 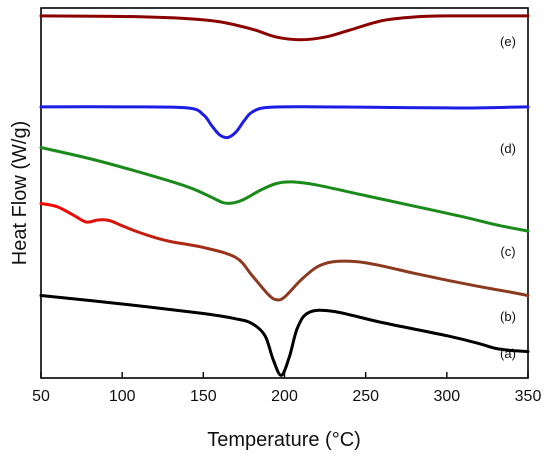 What do you see at coordinates (508, 316) in the screenshot?
I see `curve-label-b: (b)` at bounding box center [508, 316].